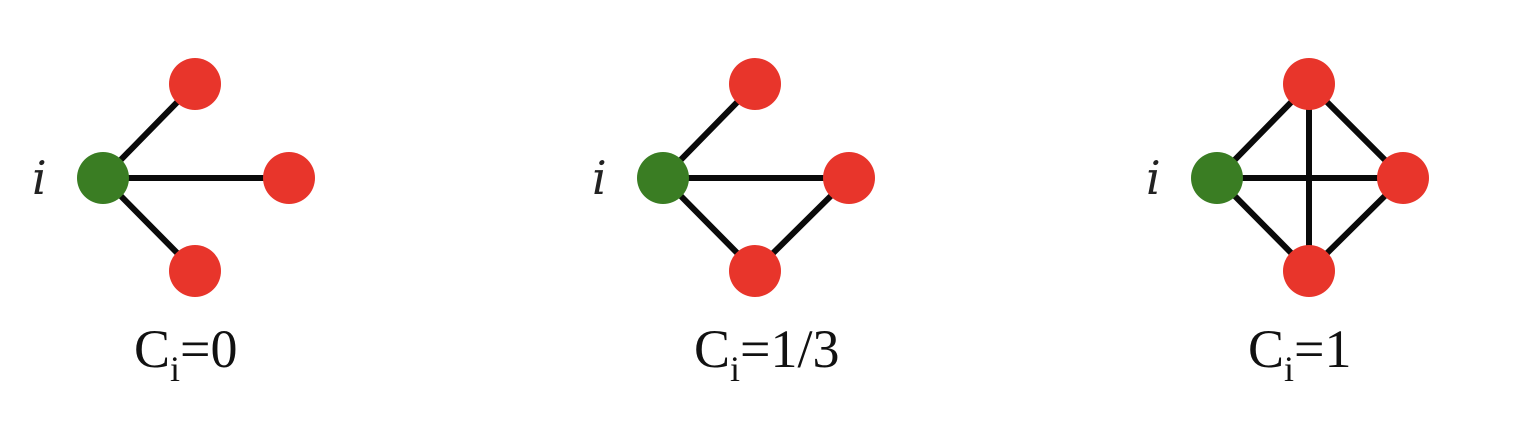 This screenshot has height=428, width=1524. I want to click on graph-one-triangle: i Ci=1/3, so click(733, 223).